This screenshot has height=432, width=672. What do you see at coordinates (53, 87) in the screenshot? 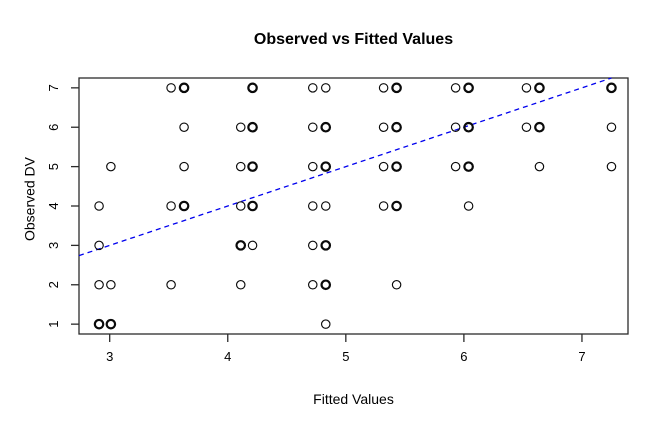
I see `y-axis-tick-label: 7` at bounding box center [53, 87].